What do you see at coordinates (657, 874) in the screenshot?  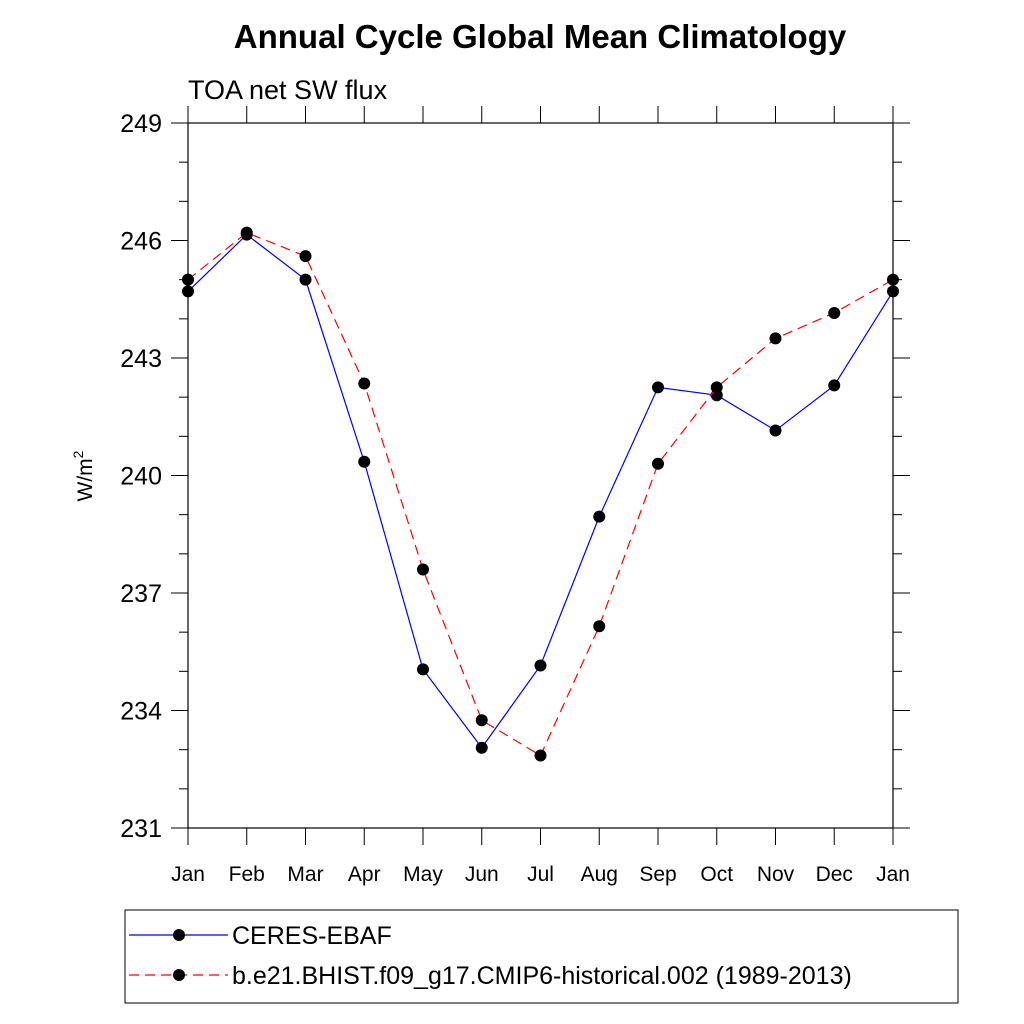 I see `x-tick-label: Sep` at bounding box center [657, 874].